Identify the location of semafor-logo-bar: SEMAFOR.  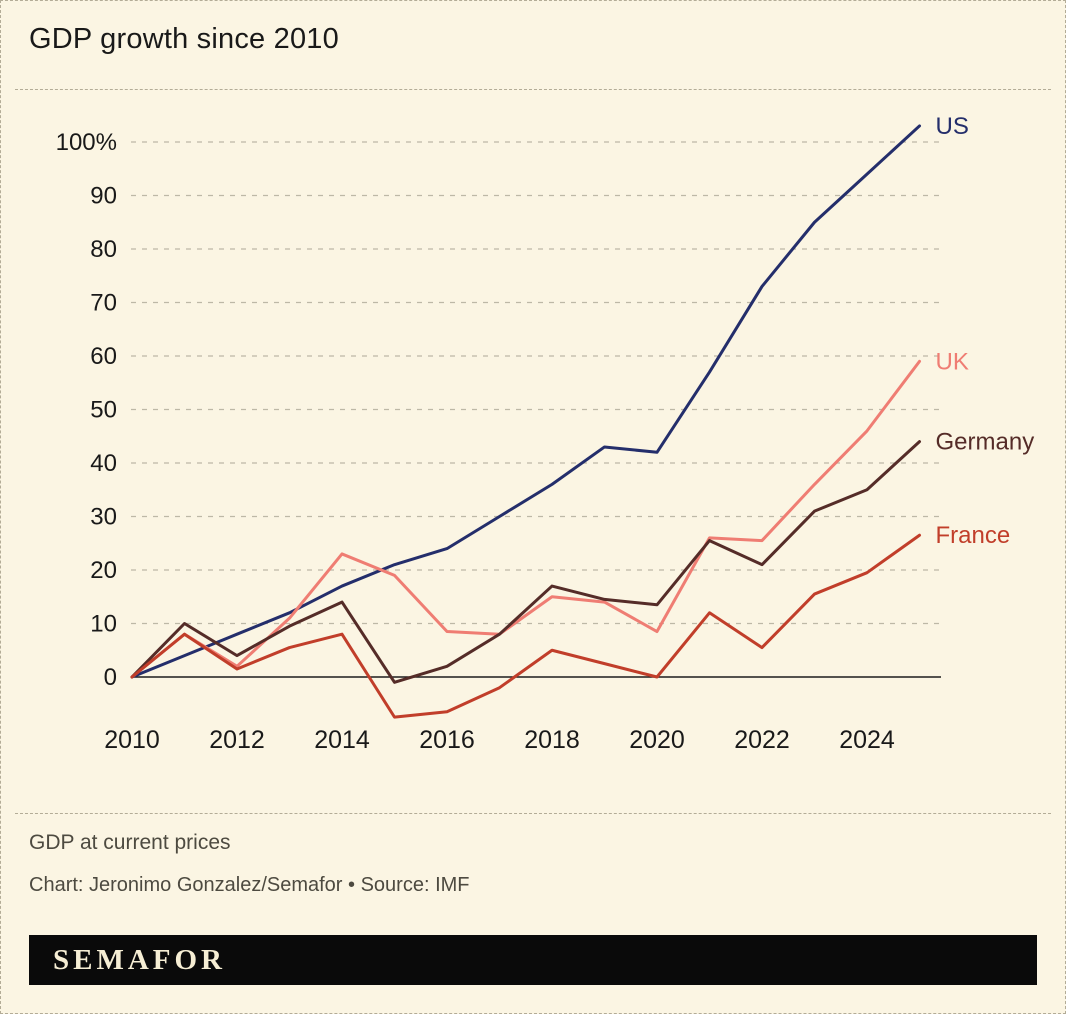
(533, 960).